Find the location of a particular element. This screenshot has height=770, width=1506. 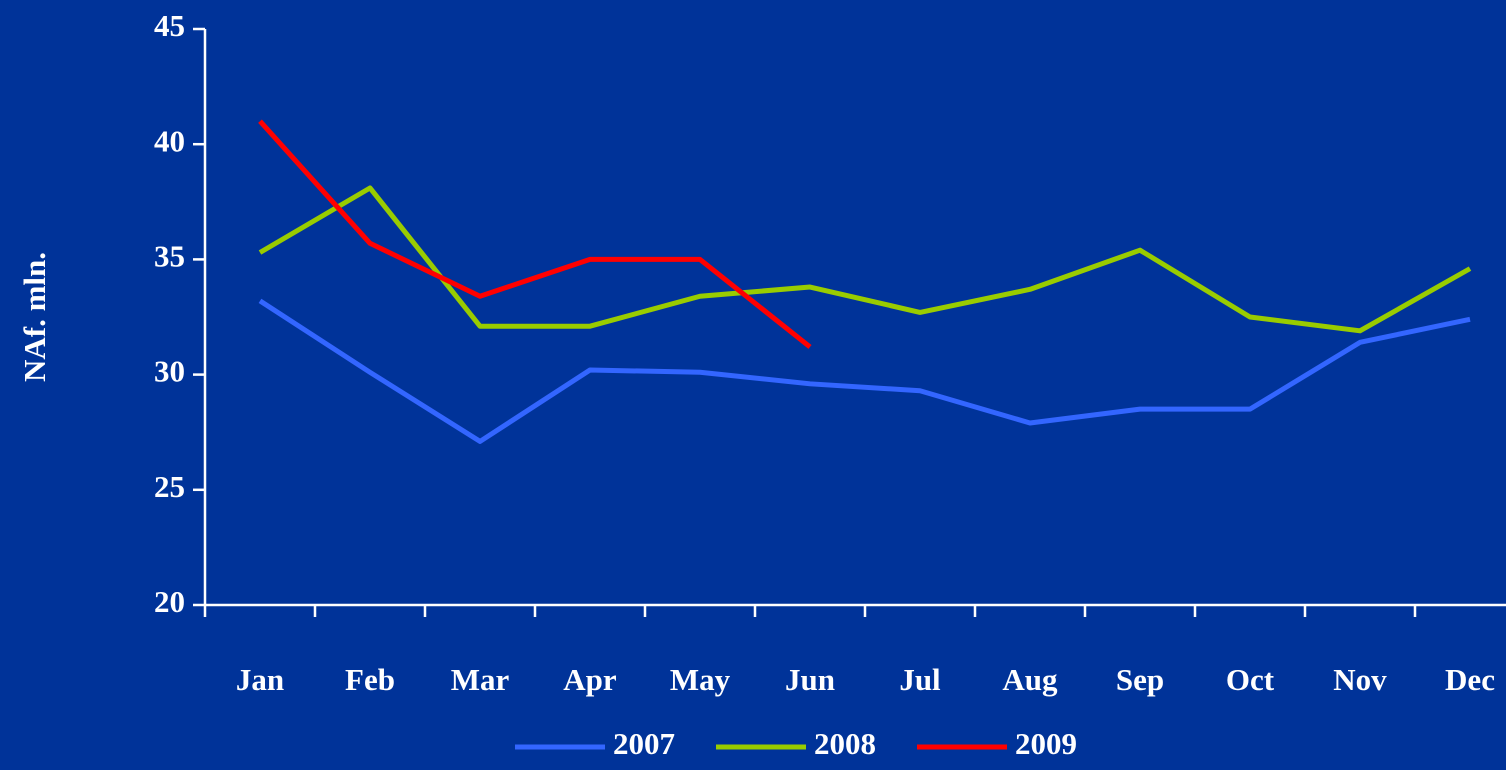

y-tick-label: 45 is located at coordinates (169, 25).